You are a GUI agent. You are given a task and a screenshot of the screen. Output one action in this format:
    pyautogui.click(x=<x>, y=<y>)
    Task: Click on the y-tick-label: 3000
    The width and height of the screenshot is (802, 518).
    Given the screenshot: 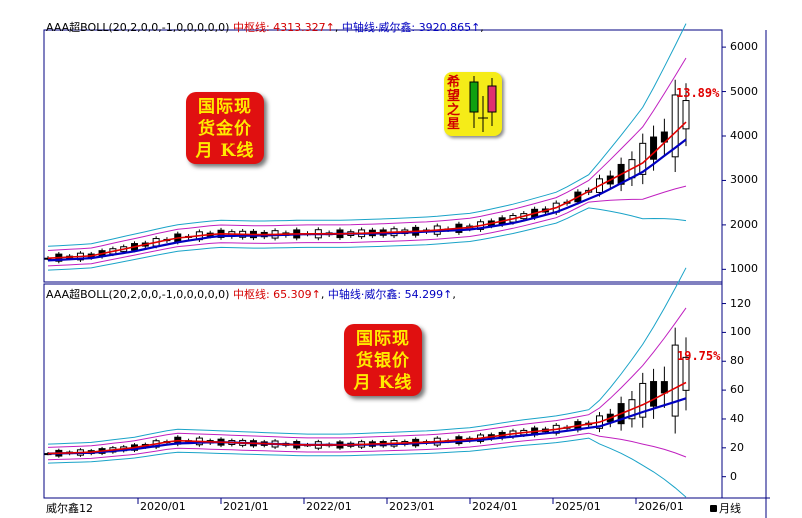 What is the action you would take?
    pyautogui.click(x=744, y=180)
    